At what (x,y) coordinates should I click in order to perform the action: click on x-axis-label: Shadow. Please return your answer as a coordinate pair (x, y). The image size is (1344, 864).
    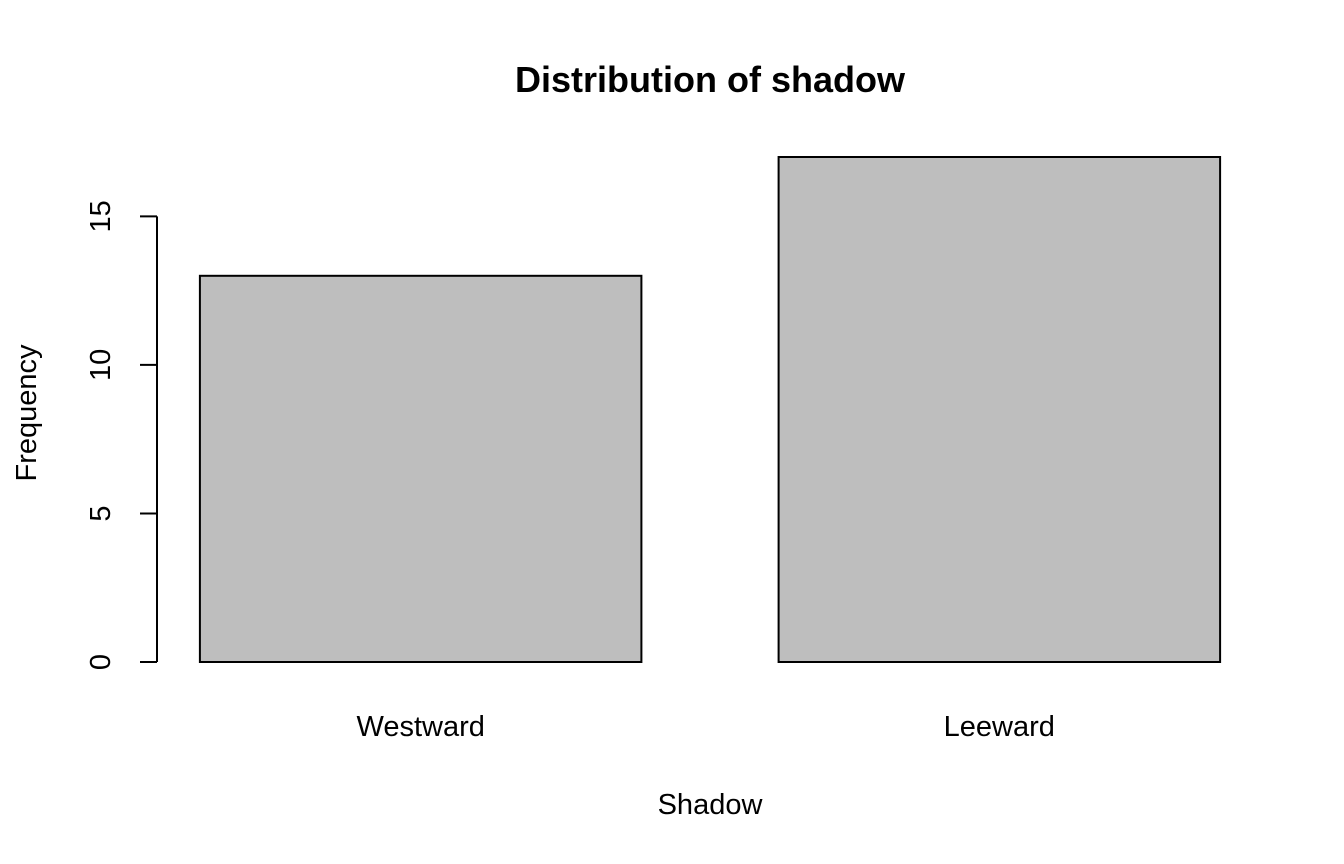
    Looking at the image, I should click on (711, 805).